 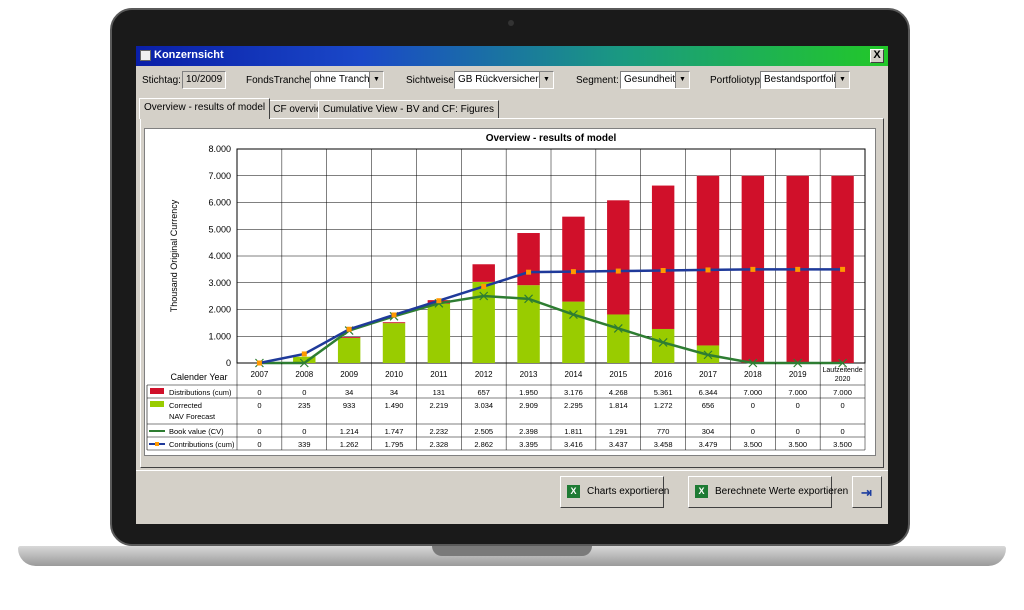 What do you see at coordinates (349, 431) in the screenshot?
I see `table-cell: 1.214` at bounding box center [349, 431].